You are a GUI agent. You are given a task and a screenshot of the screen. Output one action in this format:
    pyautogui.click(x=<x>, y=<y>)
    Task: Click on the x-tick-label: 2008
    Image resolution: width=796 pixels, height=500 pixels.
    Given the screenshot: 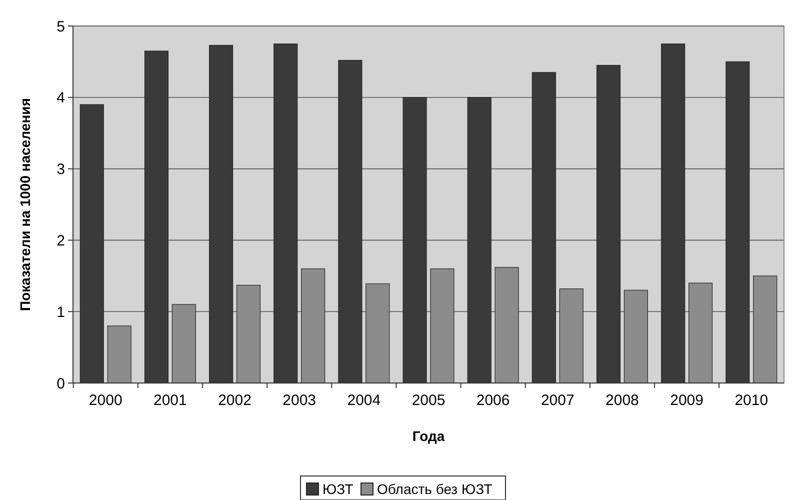 What is the action you would take?
    pyautogui.click(x=622, y=400)
    